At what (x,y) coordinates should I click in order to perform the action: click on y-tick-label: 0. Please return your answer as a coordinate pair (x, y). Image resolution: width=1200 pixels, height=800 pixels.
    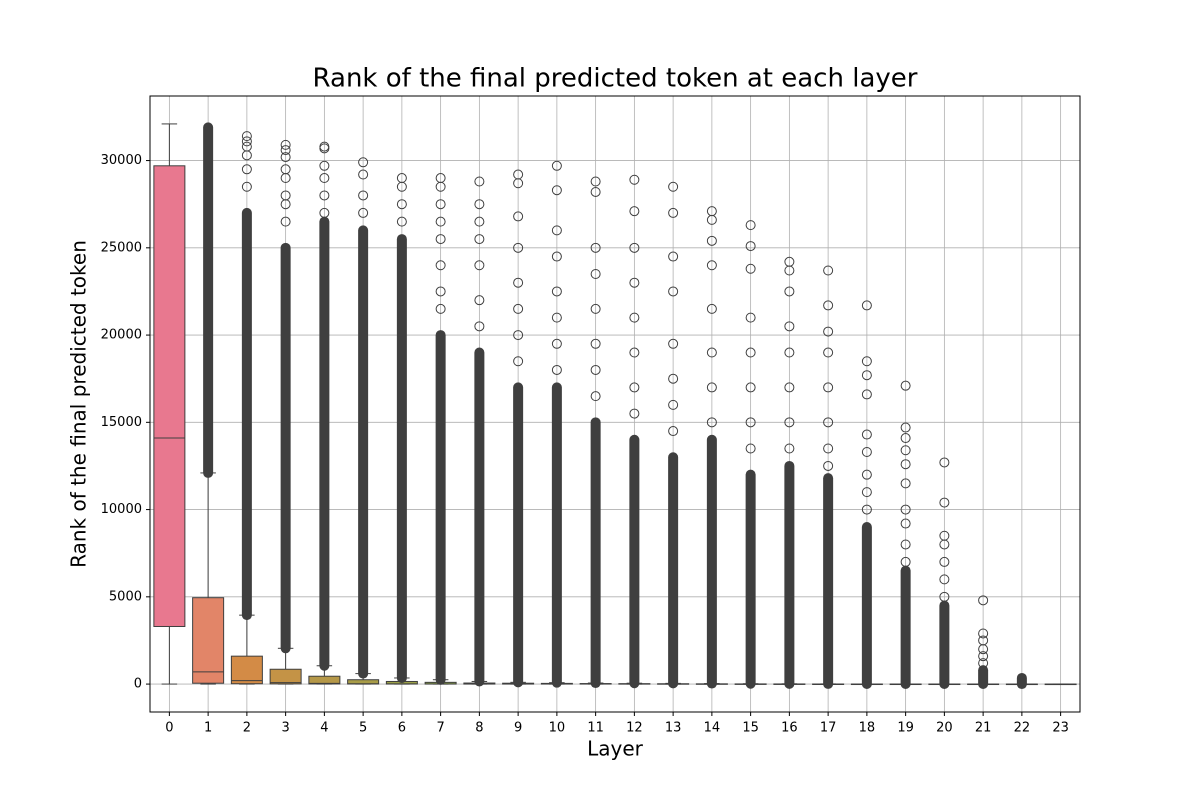
    Looking at the image, I should click on (138, 684).